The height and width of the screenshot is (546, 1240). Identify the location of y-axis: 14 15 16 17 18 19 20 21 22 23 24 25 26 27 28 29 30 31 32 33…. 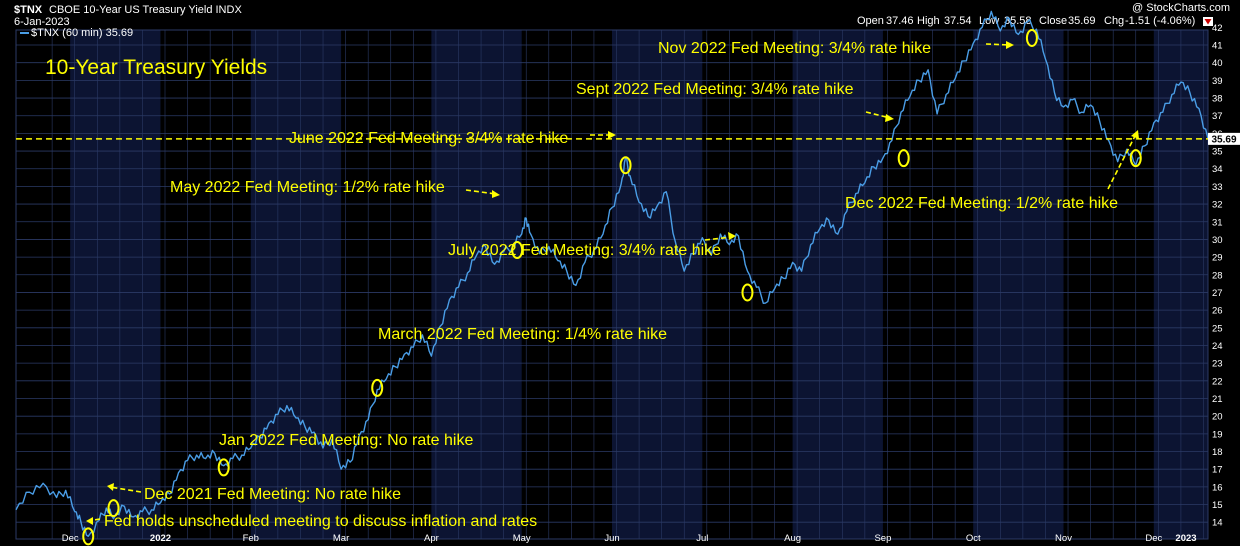
(1217, 276).